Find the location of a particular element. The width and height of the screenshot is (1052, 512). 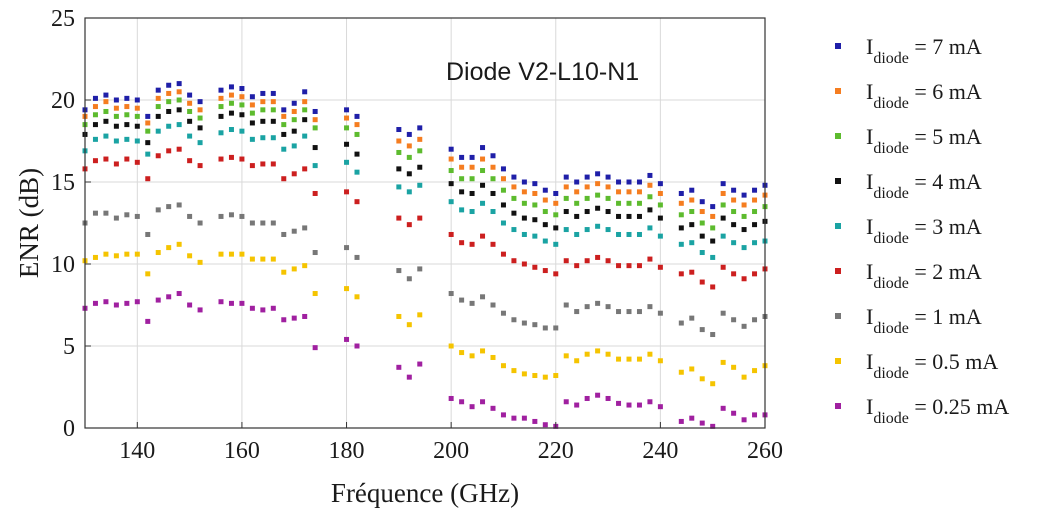

x-tick-label: 240 is located at coordinates (660, 451).